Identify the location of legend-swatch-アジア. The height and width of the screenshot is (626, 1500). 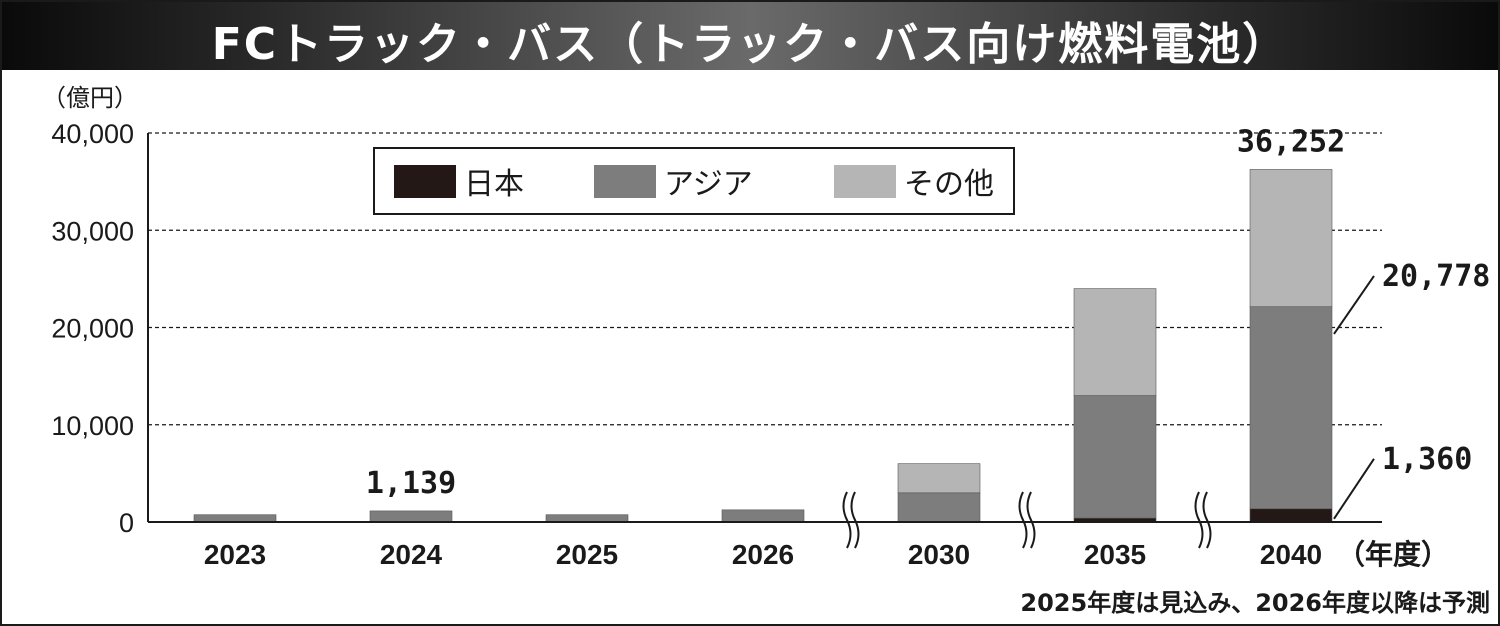
(625, 181).